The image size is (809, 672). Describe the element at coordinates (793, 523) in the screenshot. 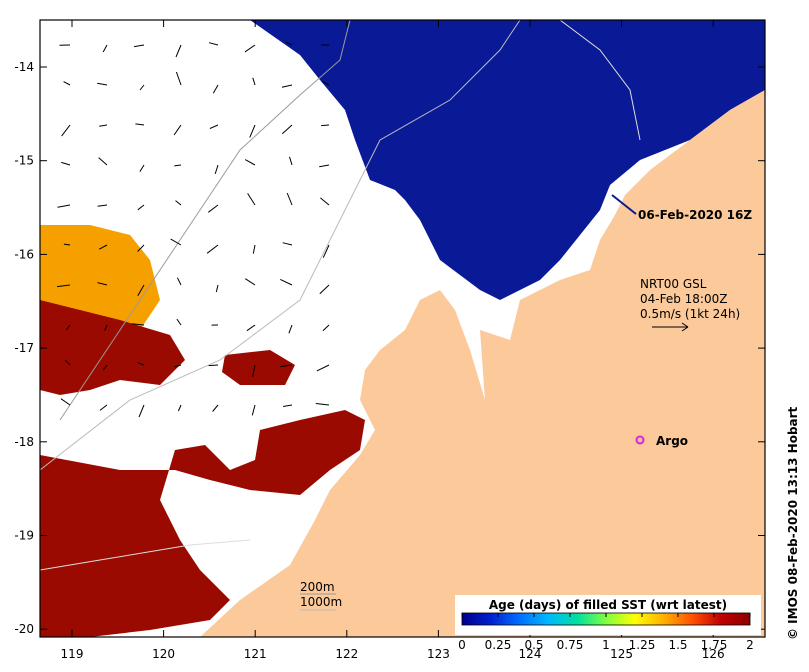

I see `credit-label: © IMOS 08-Feb-2020 13:13 Hobart` at that location.